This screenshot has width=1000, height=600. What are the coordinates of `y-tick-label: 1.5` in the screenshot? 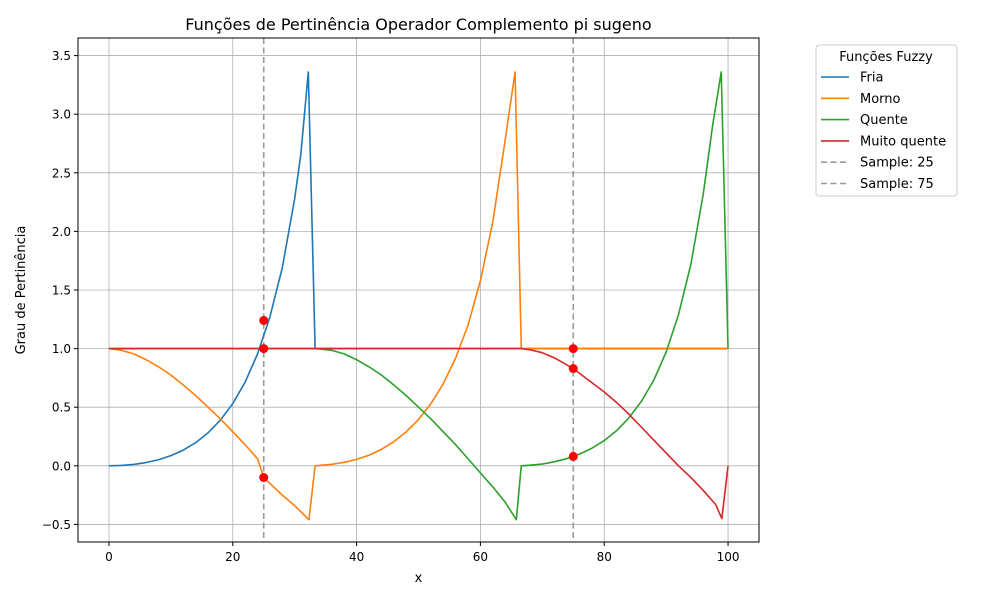 It's located at (61, 291).